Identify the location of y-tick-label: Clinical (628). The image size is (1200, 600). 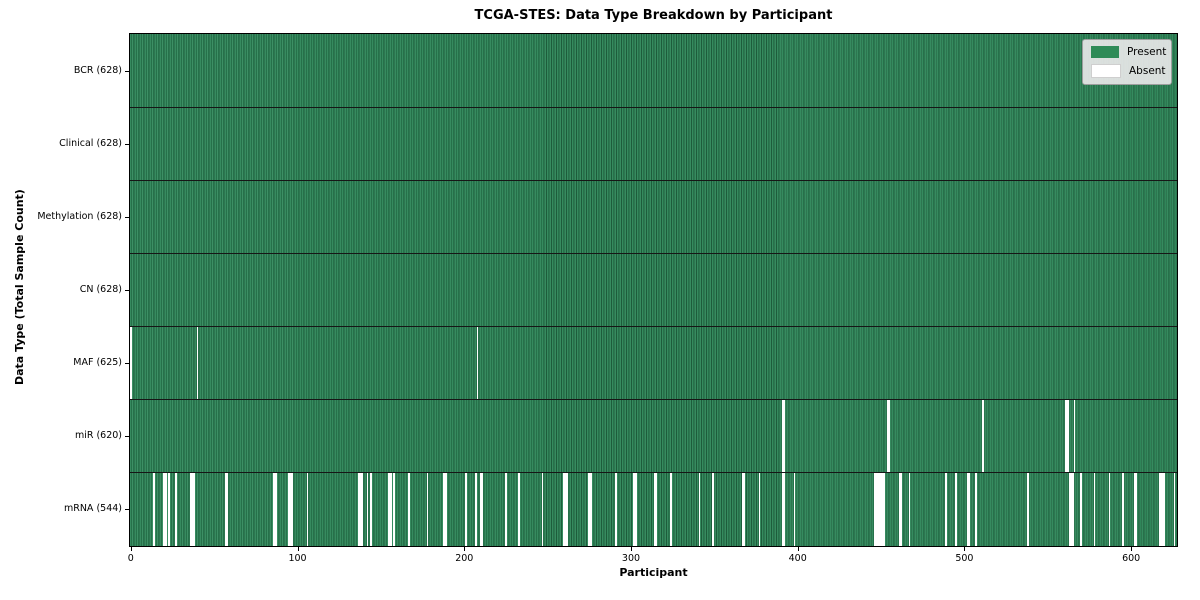
(90, 143).